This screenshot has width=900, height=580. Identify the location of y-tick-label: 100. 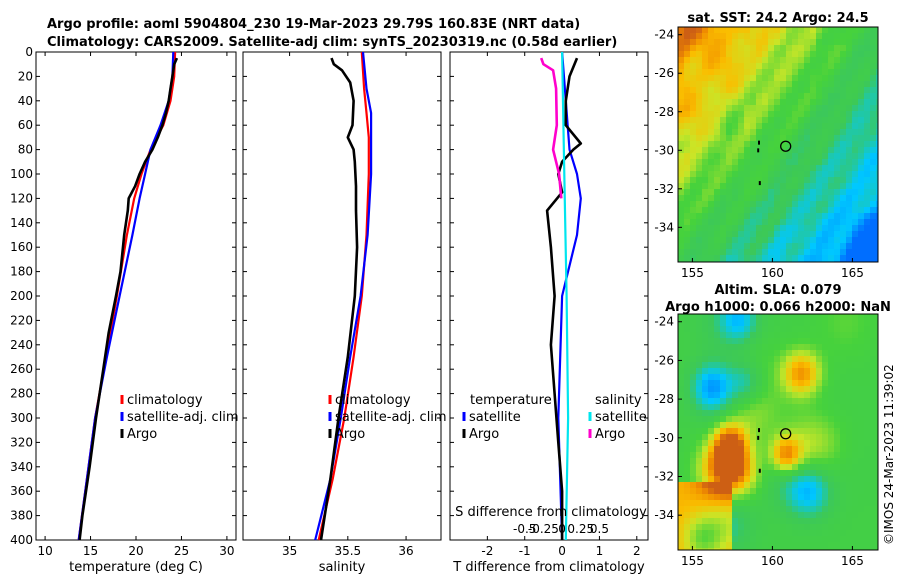
(21, 174).